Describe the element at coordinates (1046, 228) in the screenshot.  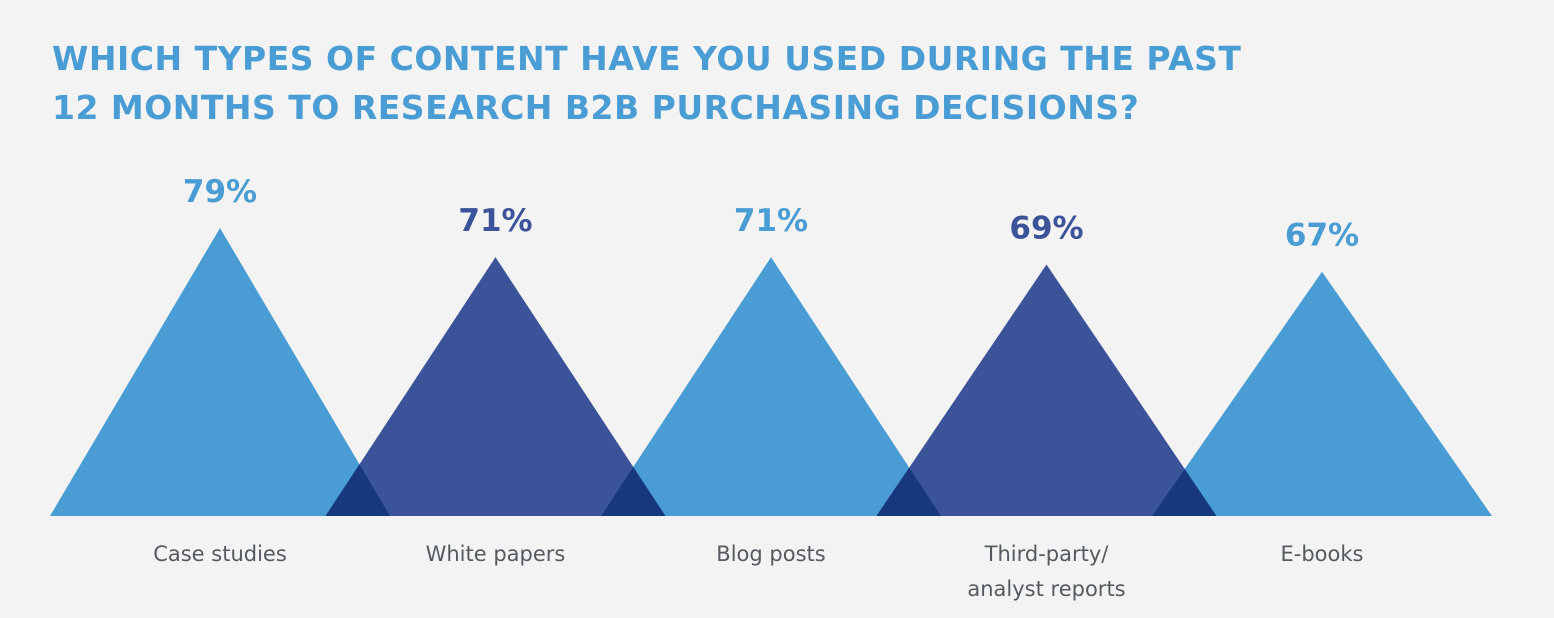
I see `value-label: 69%` at that location.